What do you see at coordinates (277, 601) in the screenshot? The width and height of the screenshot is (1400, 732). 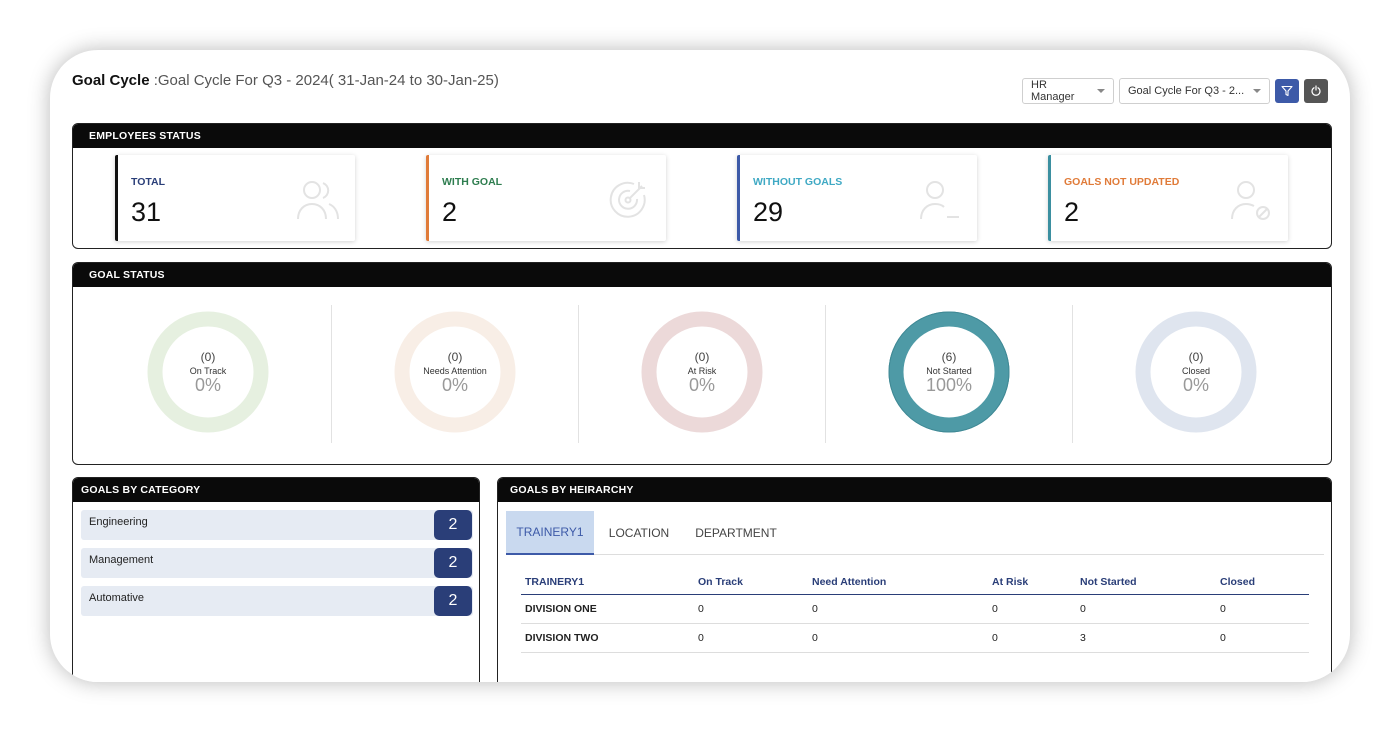 I see `category-item: Automative 2` at bounding box center [277, 601].